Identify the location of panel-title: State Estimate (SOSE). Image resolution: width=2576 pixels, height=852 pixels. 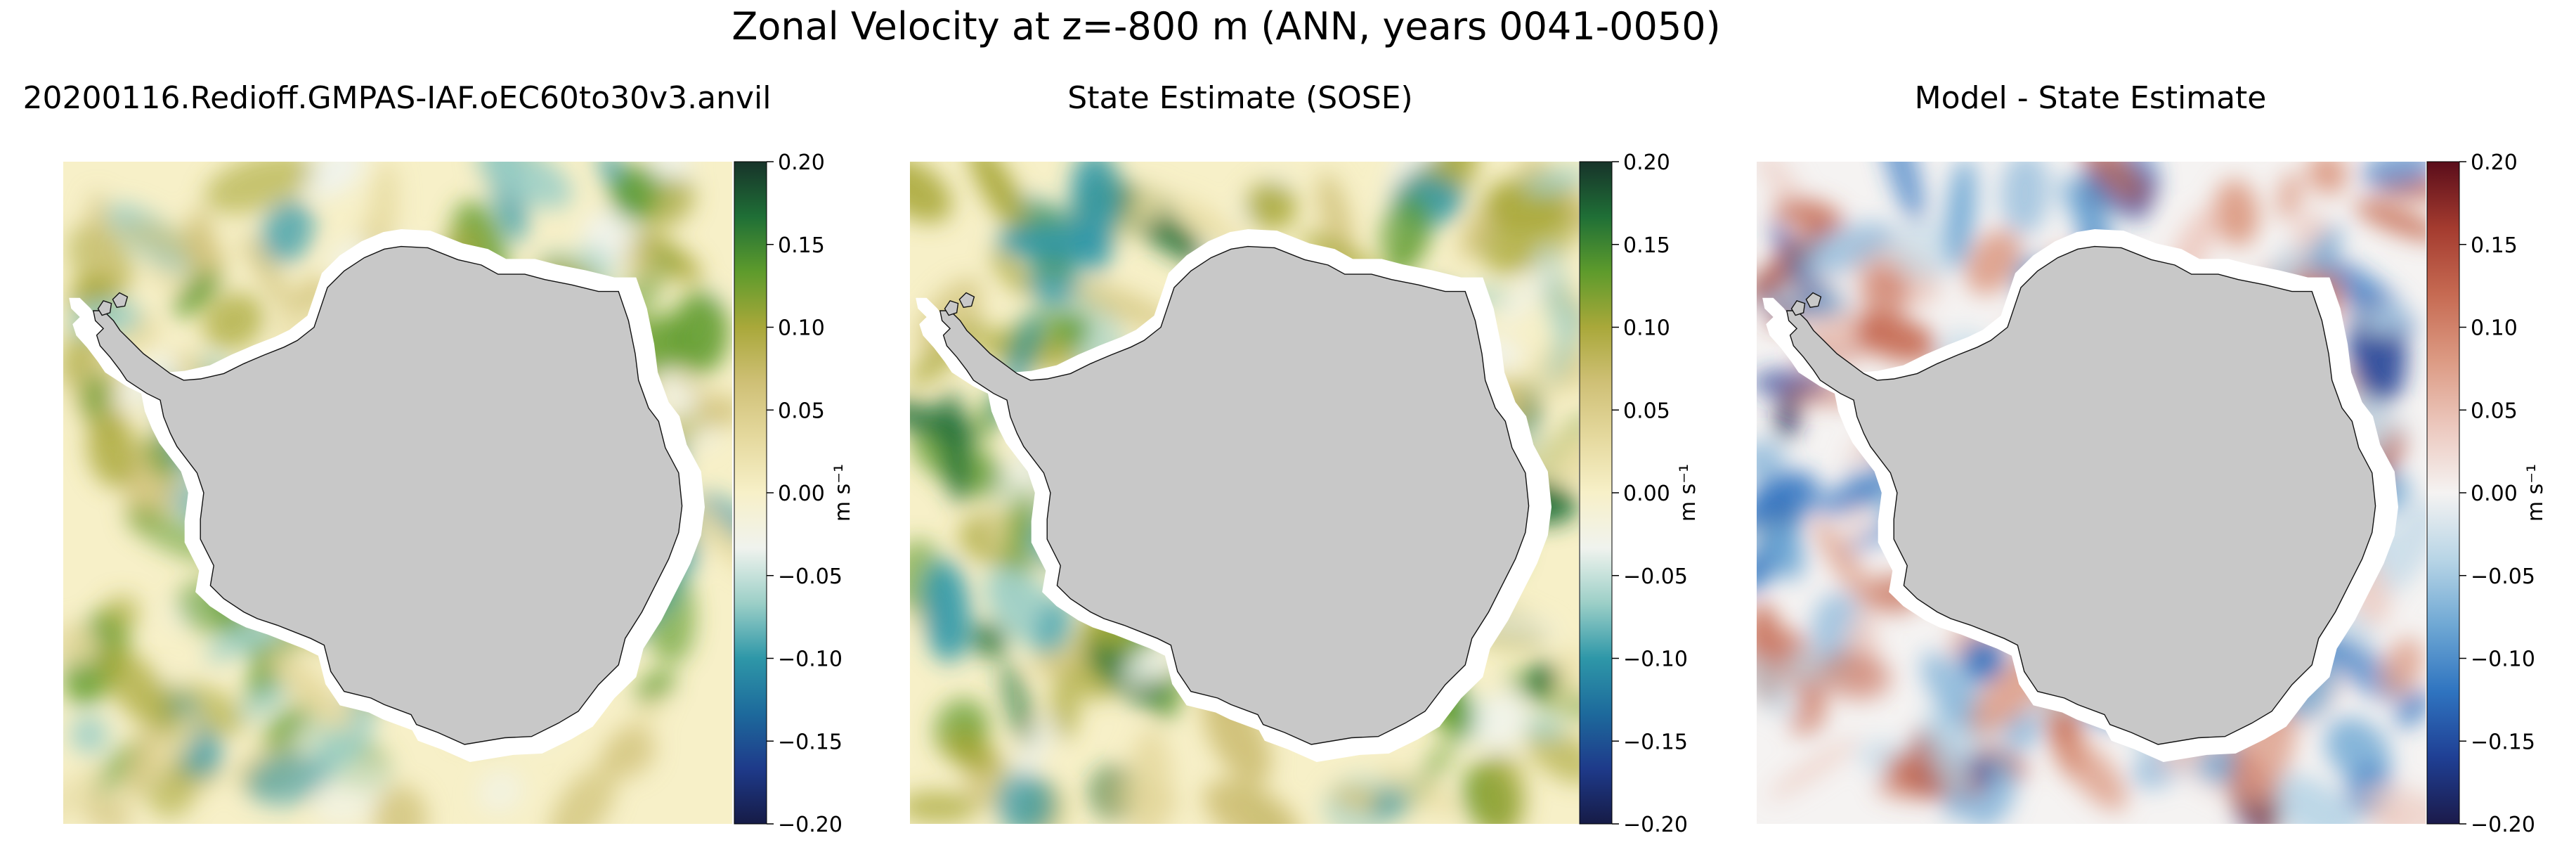
(1239, 98).